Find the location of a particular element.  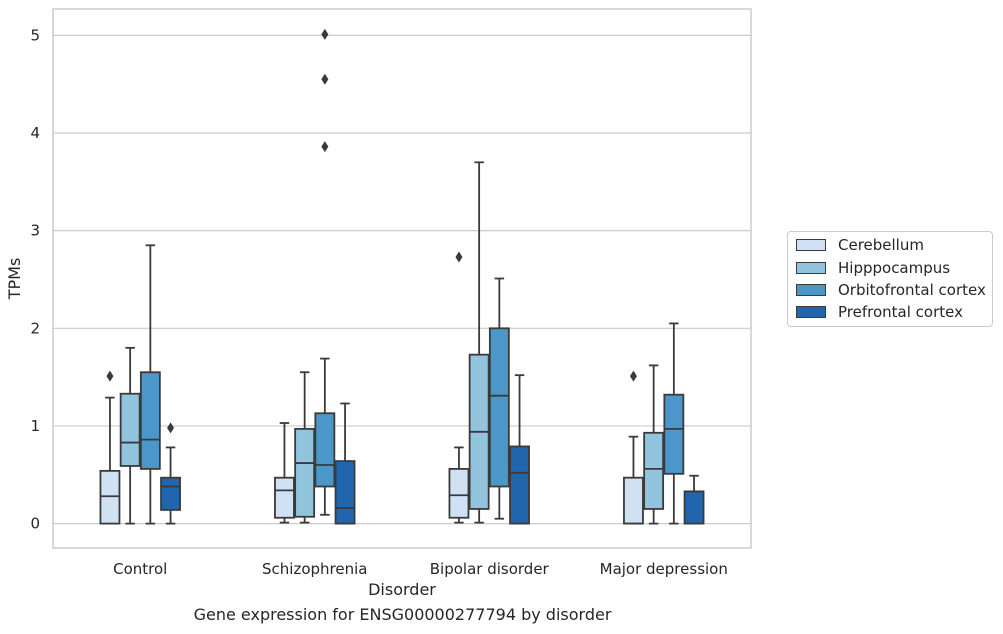

y-tick-label: 0 is located at coordinates (35, 524).